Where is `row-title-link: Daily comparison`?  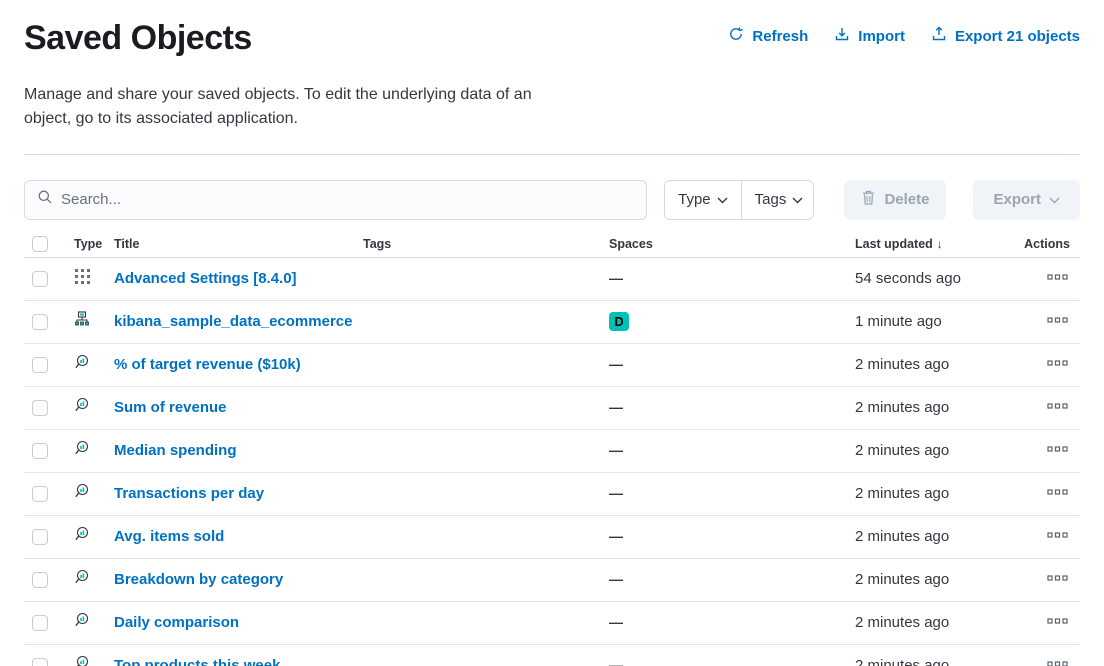 row-title-link: Daily comparison is located at coordinates (177, 623).